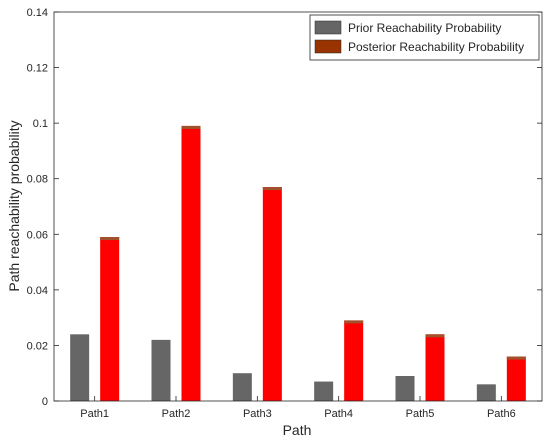 This screenshot has width=550, height=443. I want to click on bar-posterior-cap-path2, so click(191, 127).